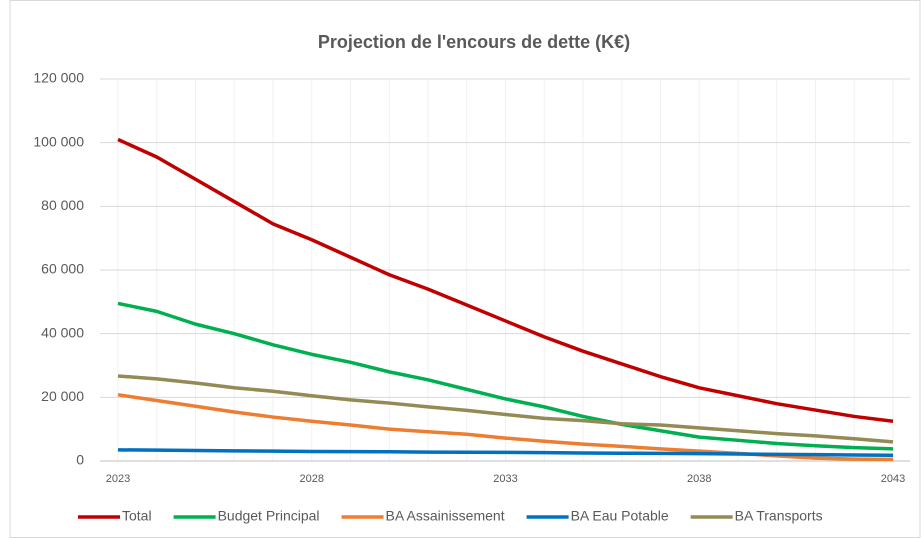  What do you see at coordinates (58, 78) in the screenshot?
I see `y-tick-label: 120 000` at bounding box center [58, 78].